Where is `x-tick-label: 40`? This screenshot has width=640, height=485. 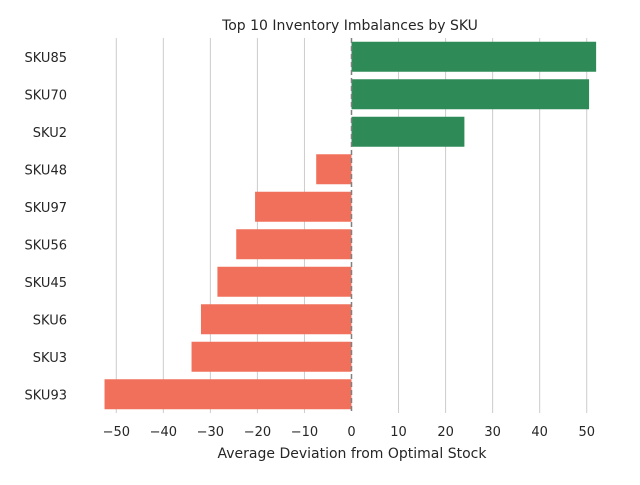 x-tick-label: 40 is located at coordinates (539, 432).